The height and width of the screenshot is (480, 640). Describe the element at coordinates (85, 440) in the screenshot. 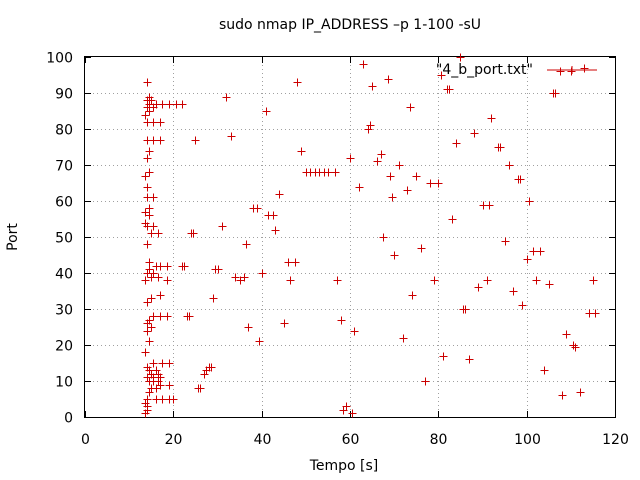

I see `x-tick-label: 0` at that location.